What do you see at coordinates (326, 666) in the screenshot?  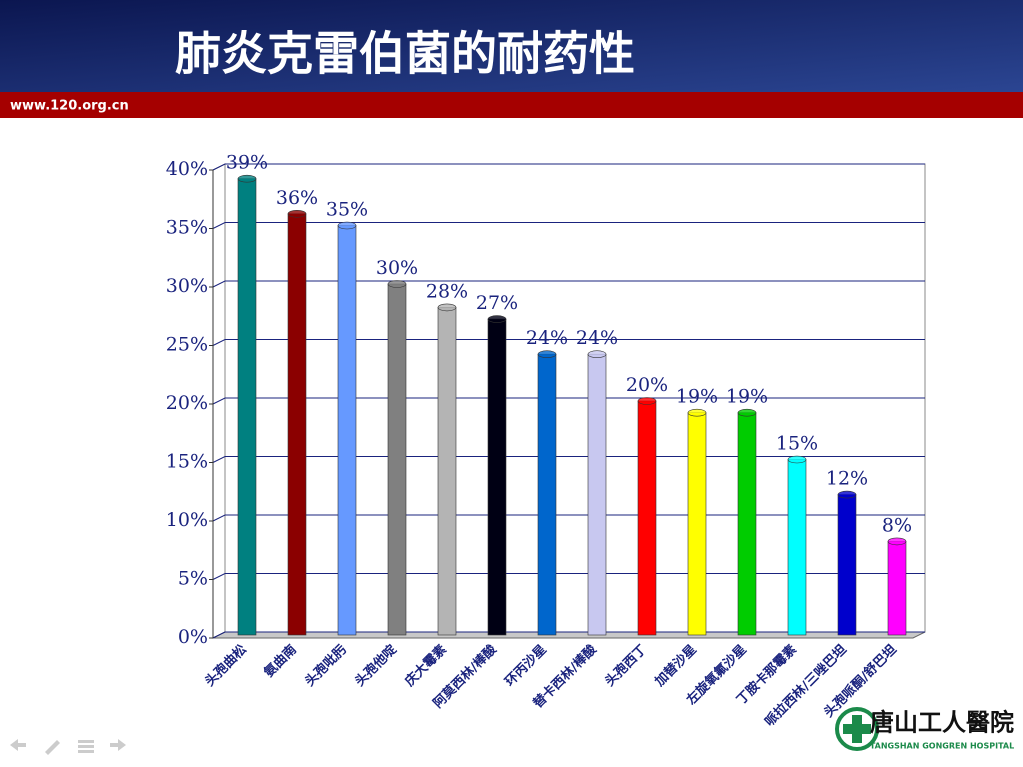 I see `x-tick-label: 头孢吡肟` at bounding box center [326, 666].